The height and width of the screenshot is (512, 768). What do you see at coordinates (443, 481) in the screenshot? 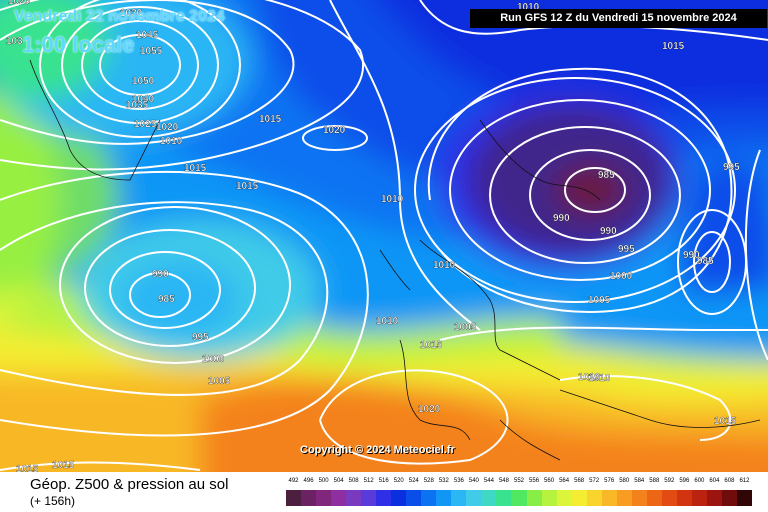
I see `scale-label: 532` at bounding box center [443, 481].